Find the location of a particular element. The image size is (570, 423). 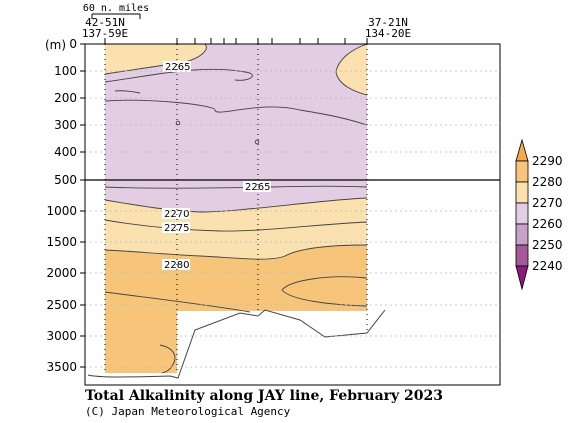

bottom-topography-line is located at coordinates (236, 344).